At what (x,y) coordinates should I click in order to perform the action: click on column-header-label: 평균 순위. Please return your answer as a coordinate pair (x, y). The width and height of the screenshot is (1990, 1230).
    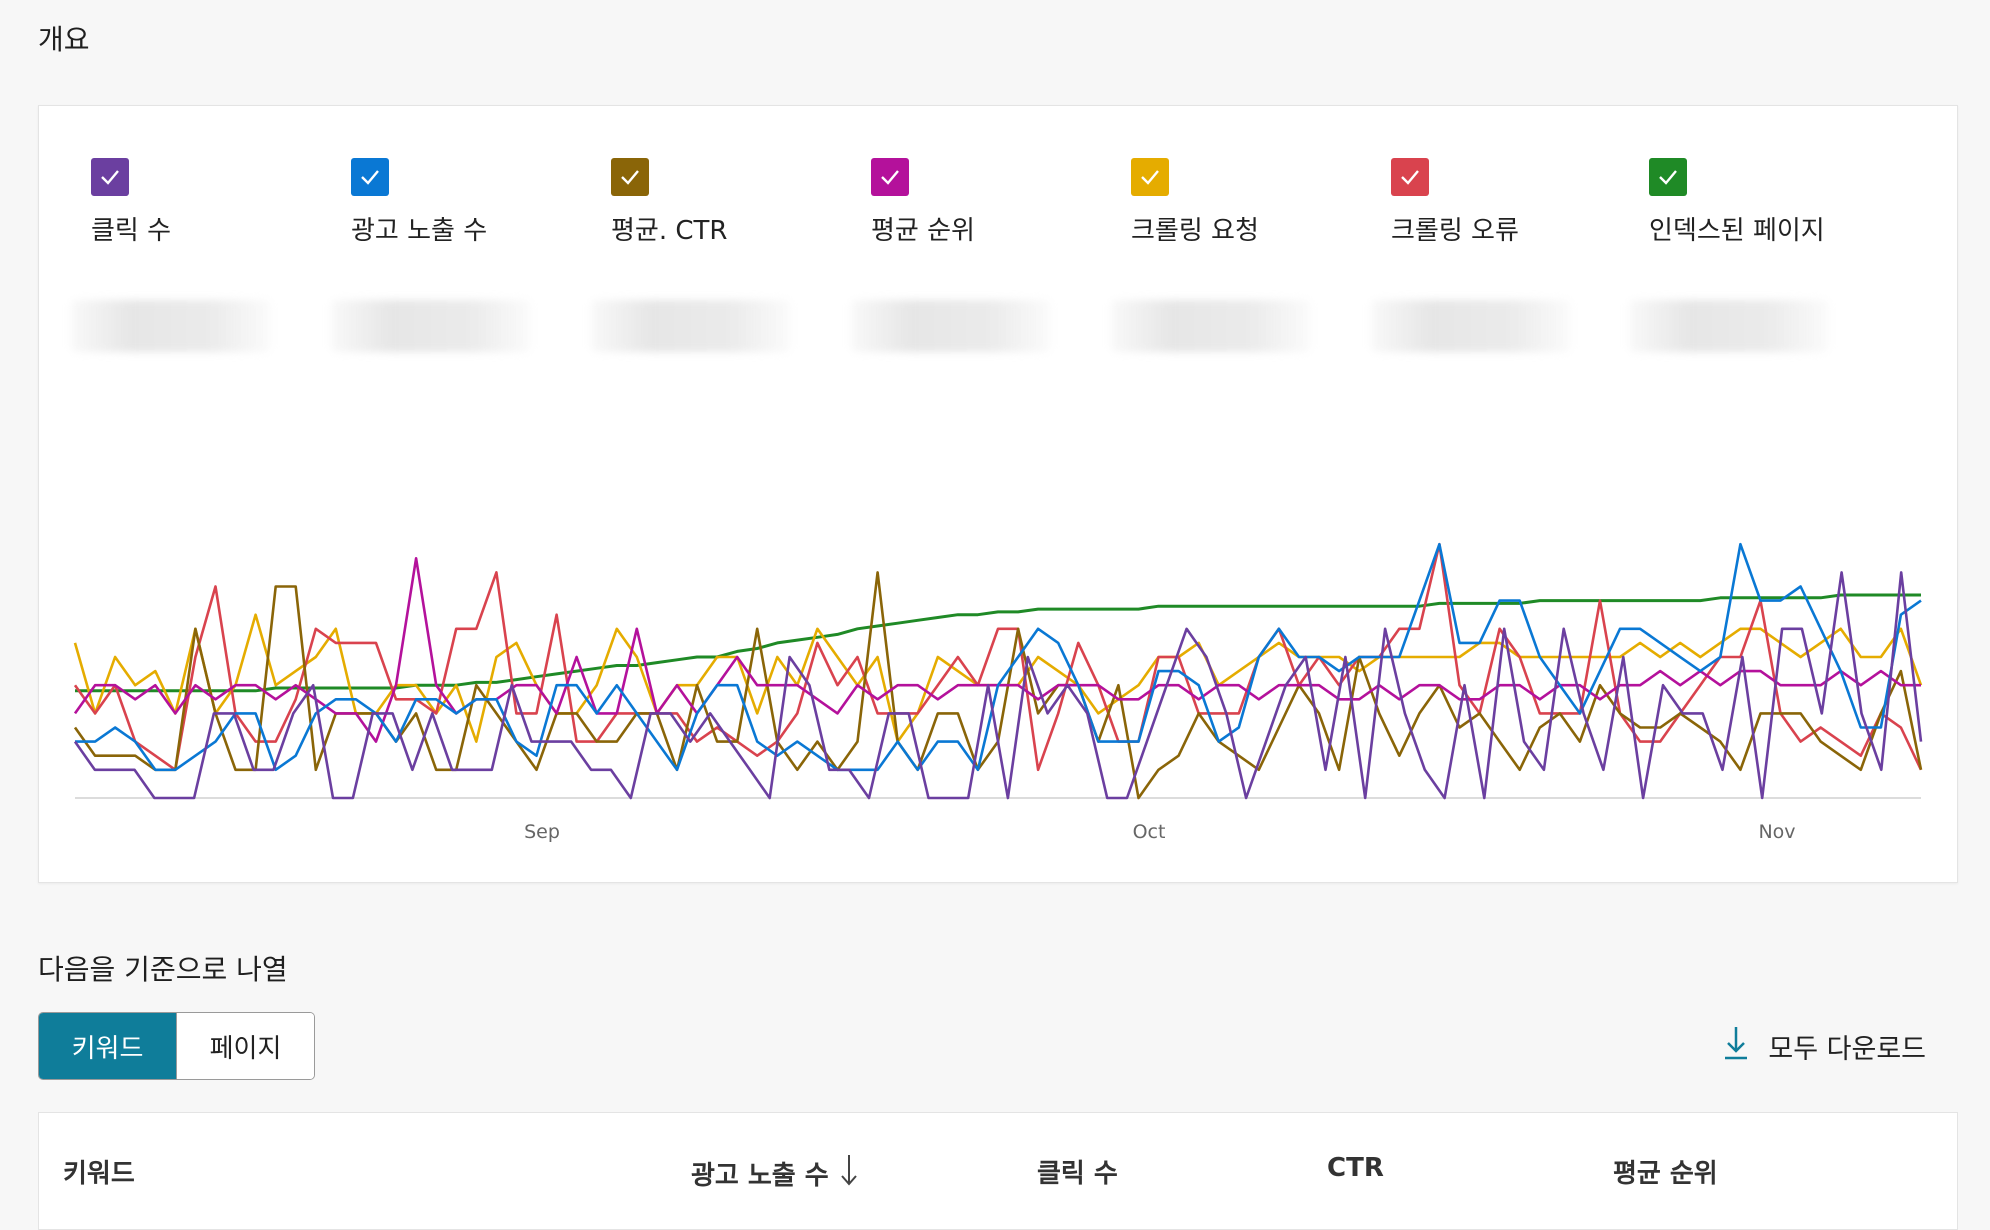
    Looking at the image, I should click on (1665, 1174).